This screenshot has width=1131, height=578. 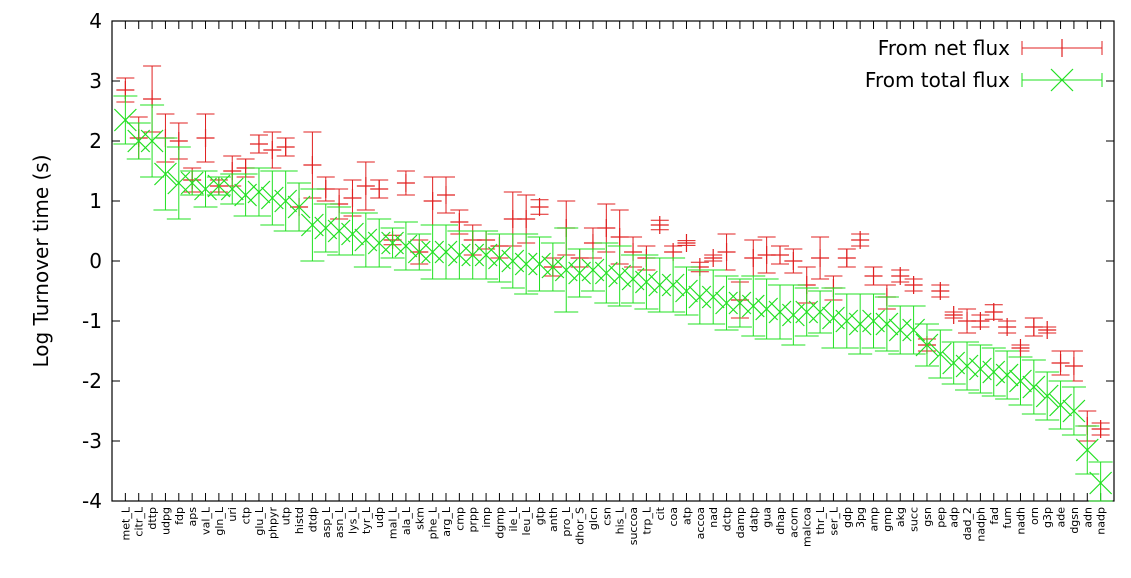 What do you see at coordinates (566, 521) in the screenshot?
I see `x-tick-label: pro_L` at bounding box center [566, 521].